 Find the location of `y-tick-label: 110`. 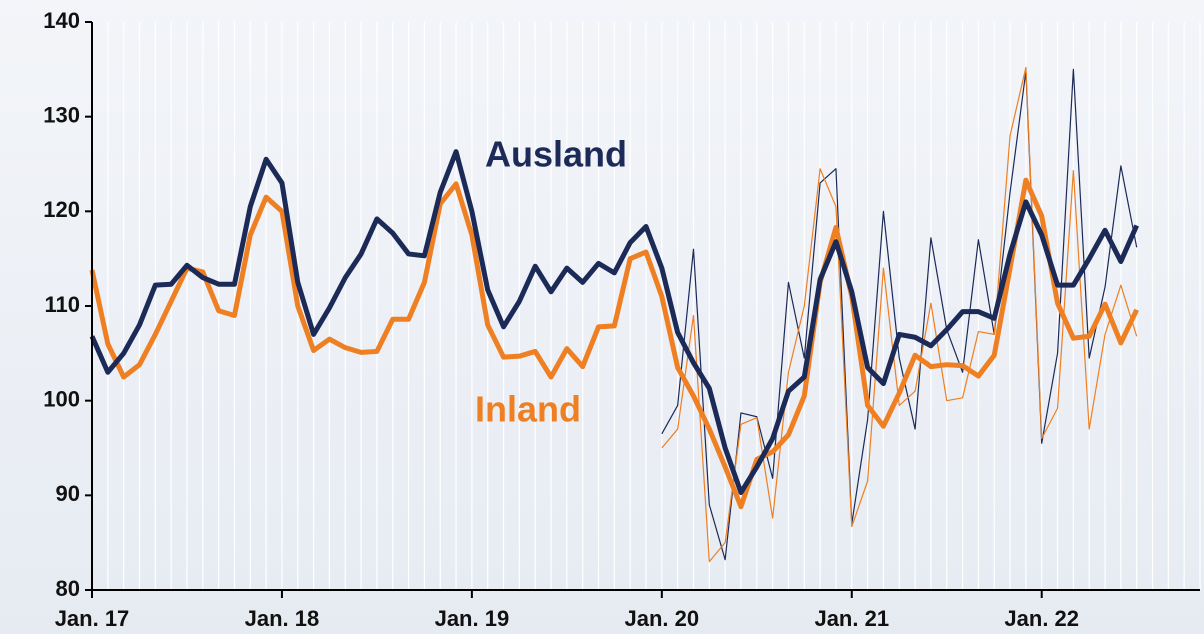

y-tick-label: 110 is located at coordinates (63, 304).